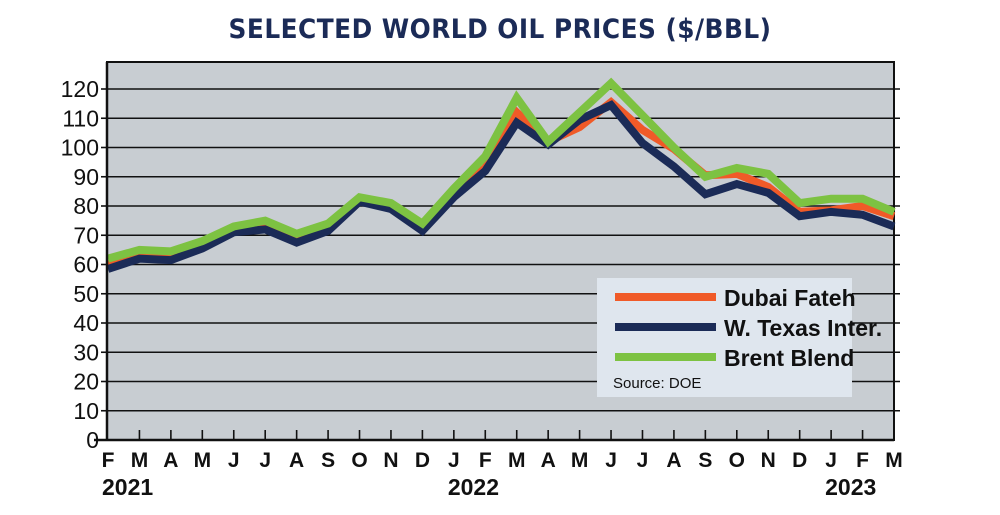 The height and width of the screenshot is (515, 1000). What do you see at coordinates (86, 323) in the screenshot?
I see `y-tick-label: 40` at bounding box center [86, 323].